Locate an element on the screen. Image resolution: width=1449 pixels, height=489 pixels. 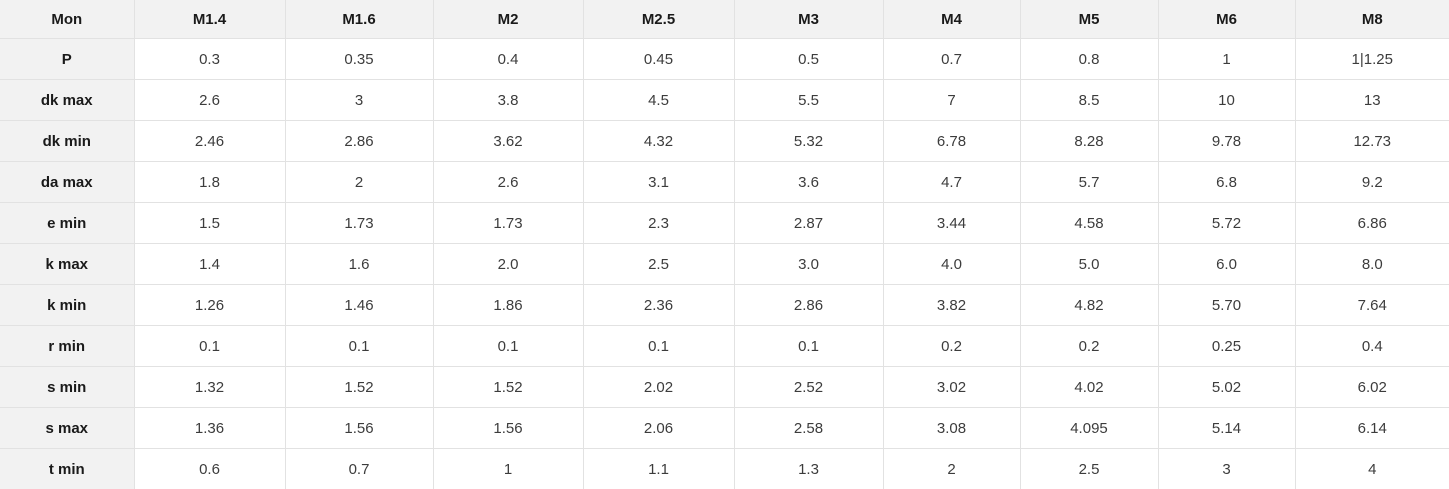
value-cell: 2.02 is located at coordinates (658, 387).